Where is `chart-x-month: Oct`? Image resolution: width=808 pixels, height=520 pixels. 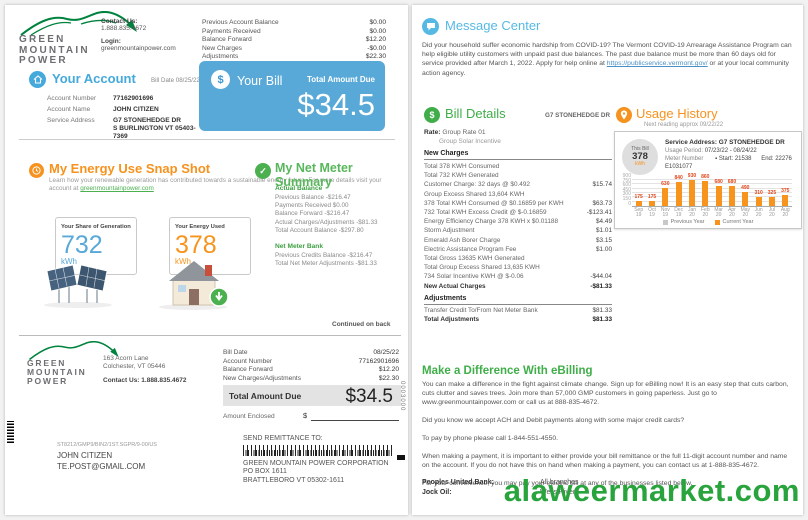 chart-x-month: Oct is located at coordinates (652, 210).